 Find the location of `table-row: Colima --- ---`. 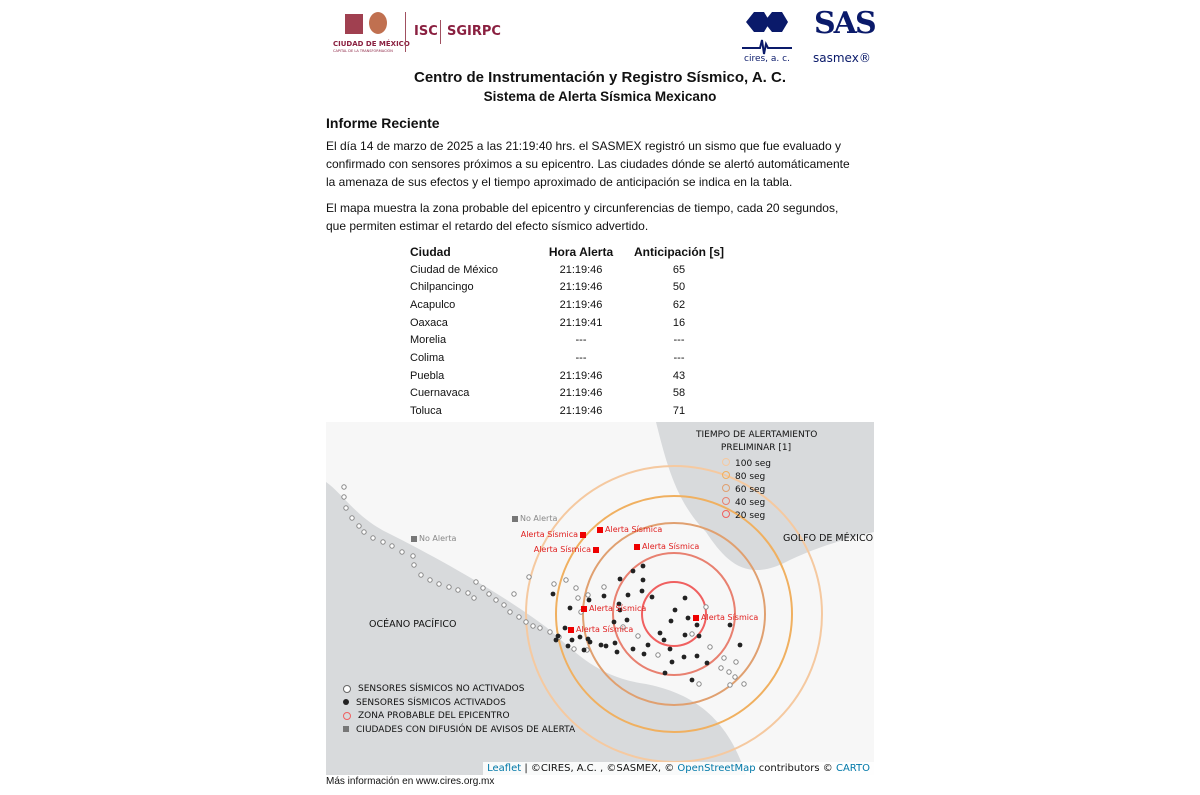

table-row: Colima --- --- is located at coordinates (567, 358).